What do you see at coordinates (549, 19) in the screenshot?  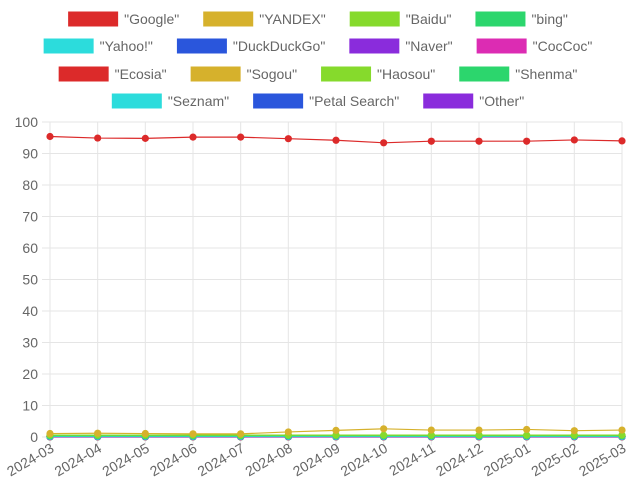 I see `legend-label: "bing"` at bounding box center [549, 19].